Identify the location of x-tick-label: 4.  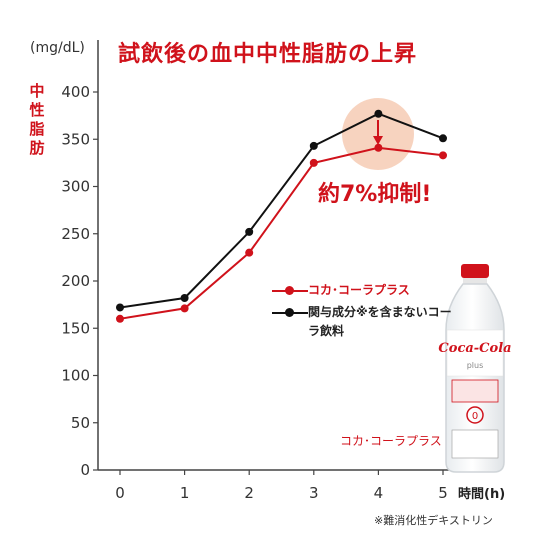
(379, 493).